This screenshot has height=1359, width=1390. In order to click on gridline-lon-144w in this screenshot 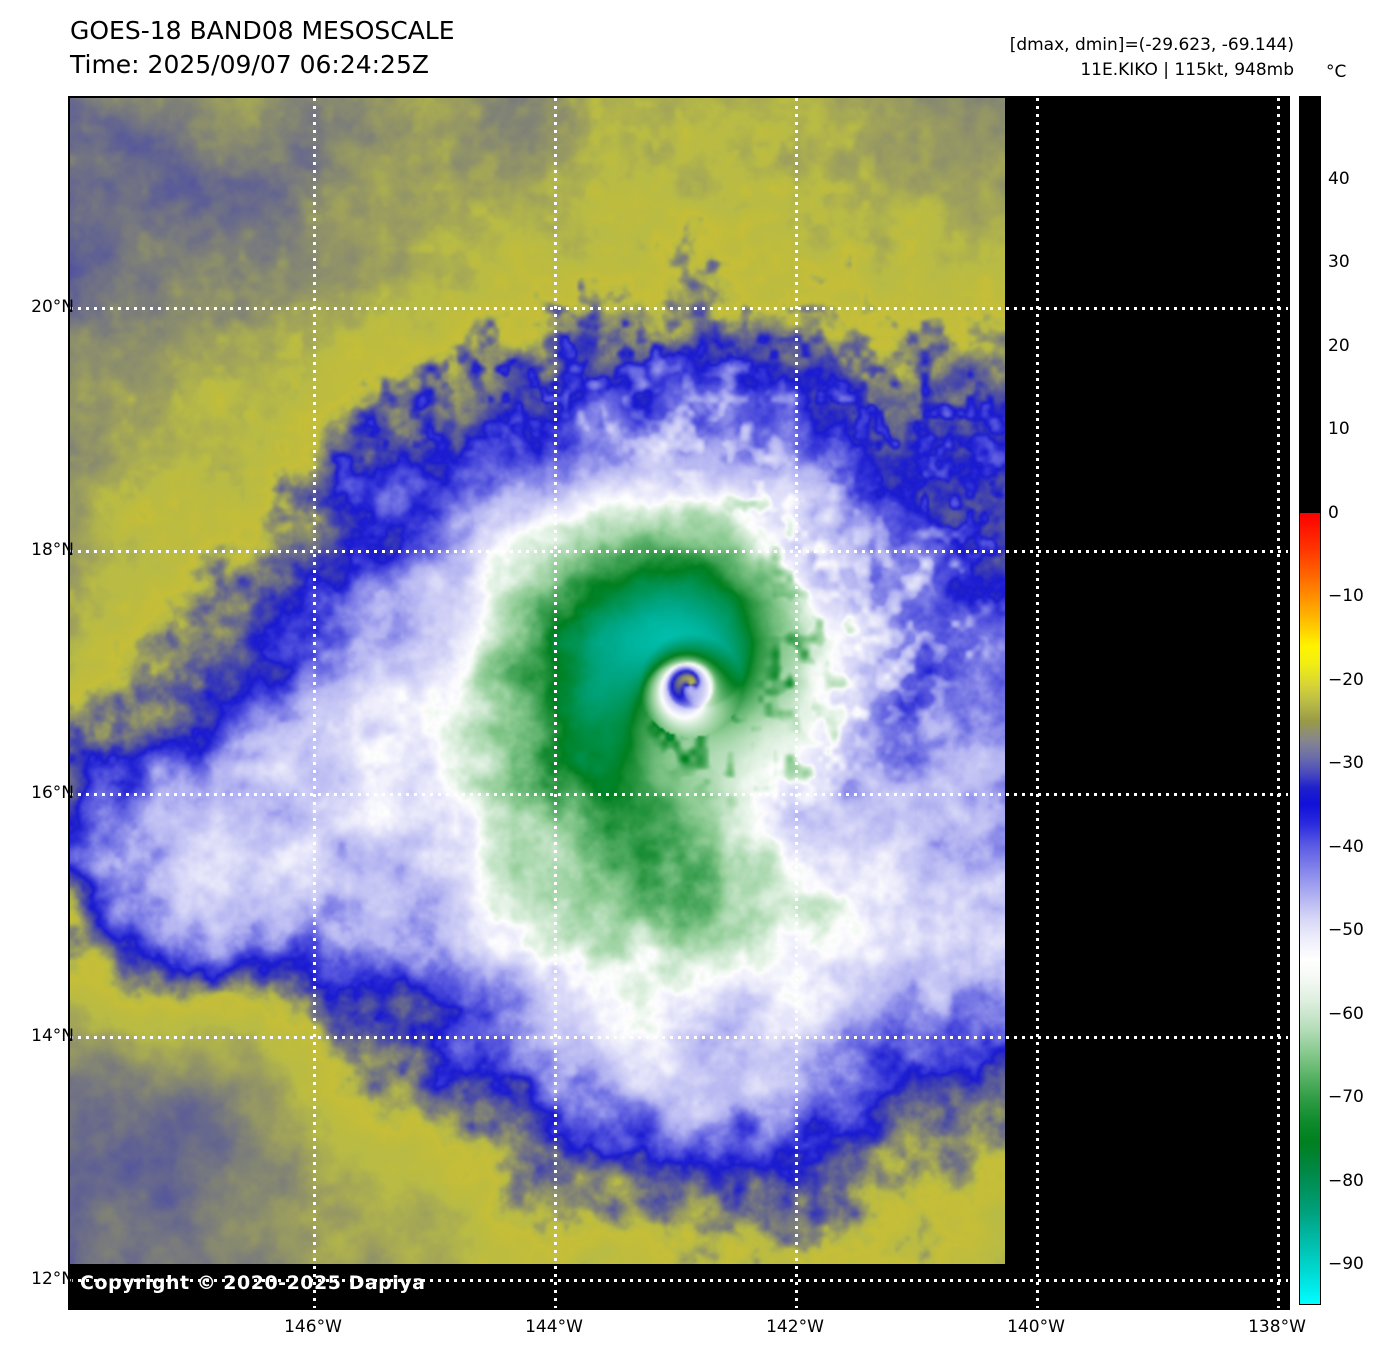, I will do `click(555, 703)`.